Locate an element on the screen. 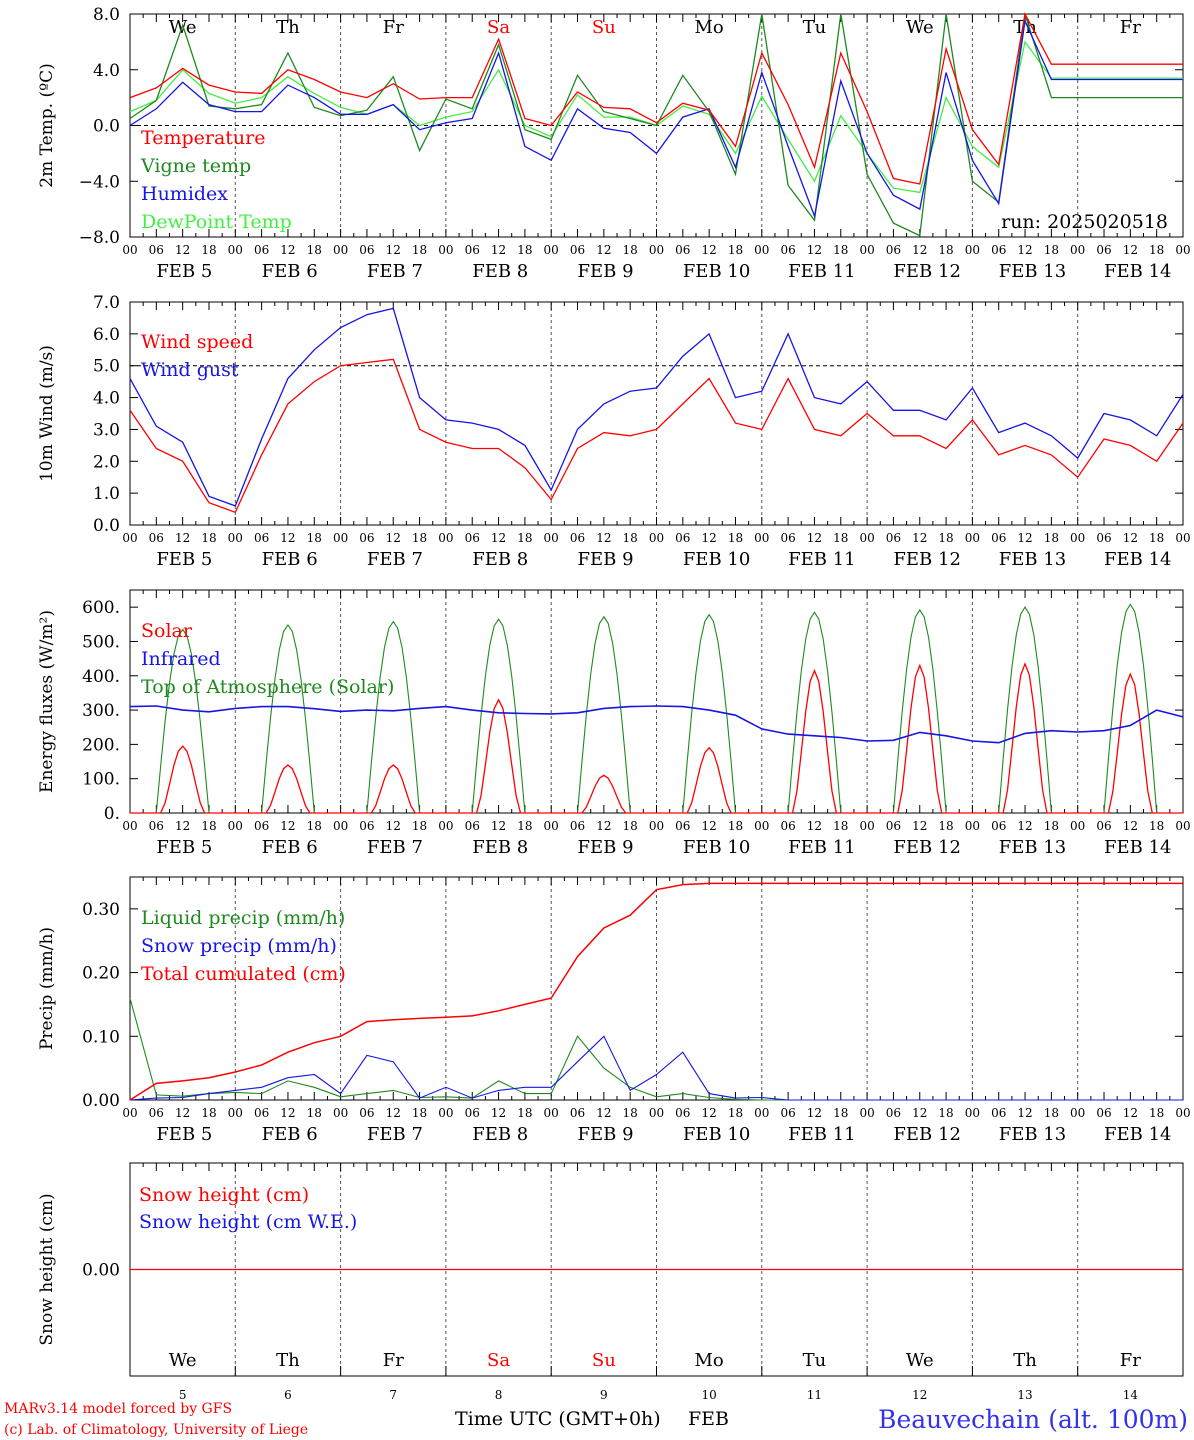 The width and height of the screenshot is (1194, 1440). date-label: FEB 9 is located at coordinates (606, 559).